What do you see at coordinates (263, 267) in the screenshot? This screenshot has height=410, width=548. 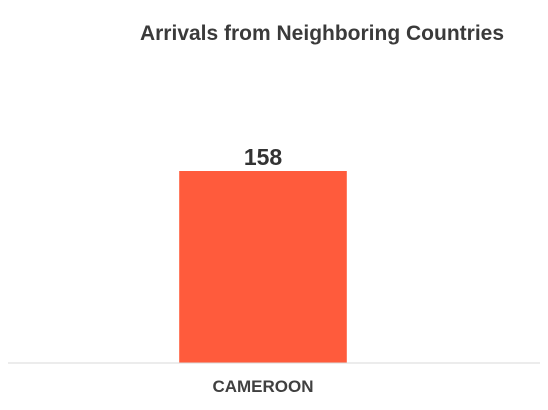 I see `bar-cameroon` at bounding box center [263, 267].